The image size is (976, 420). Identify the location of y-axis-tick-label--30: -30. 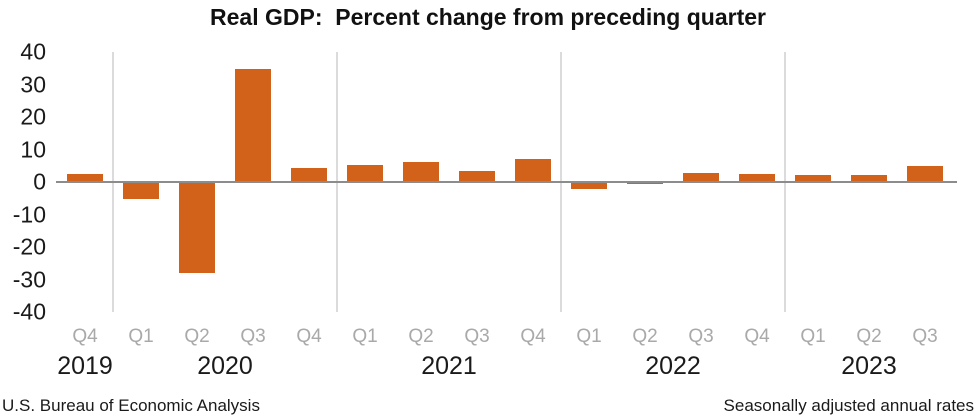
(29, 279).